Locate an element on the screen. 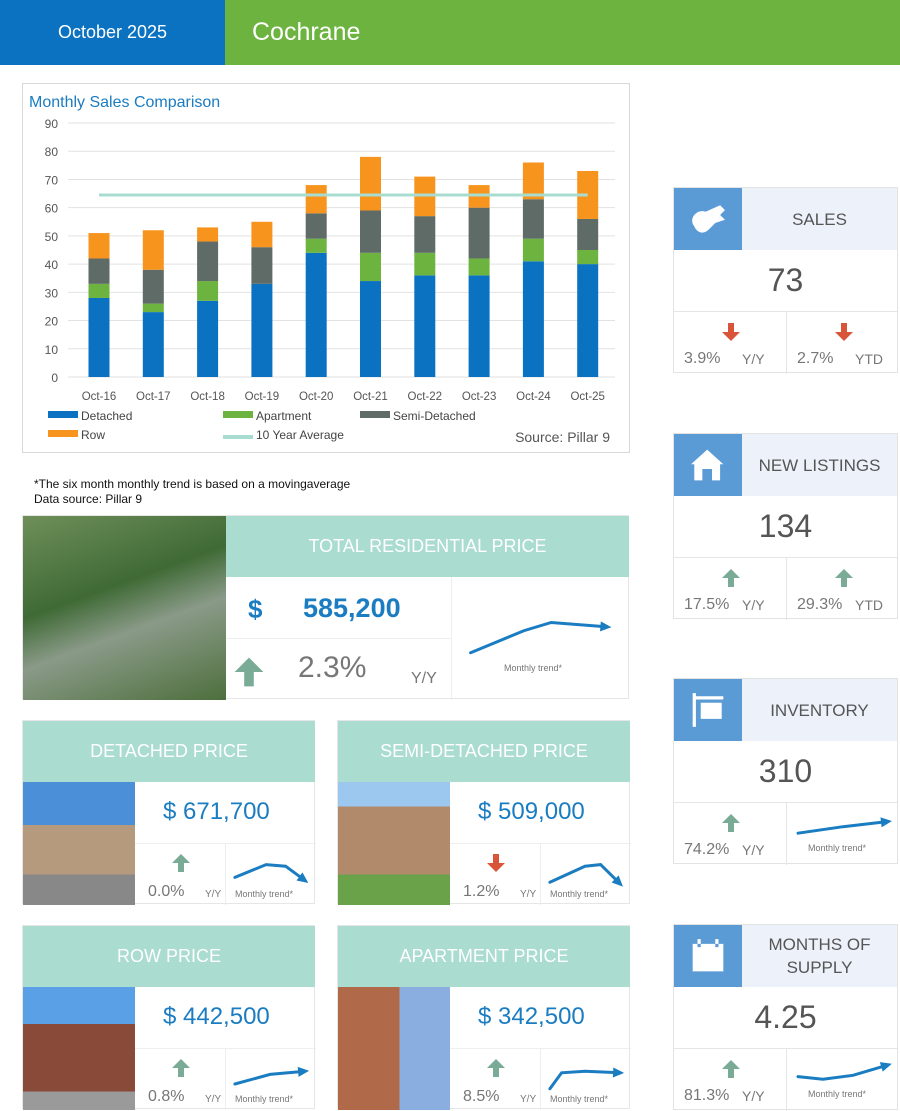 The image size is (900, 1111). x-tick-label: Oct-23 is located at coordinates (479, 397).